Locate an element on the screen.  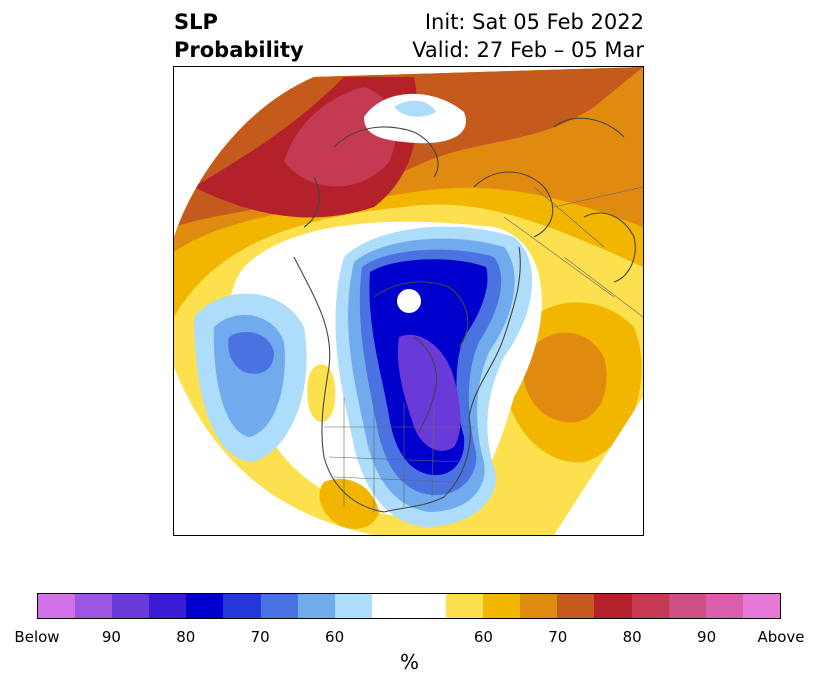
colorbar-tick-label: Above is located at coordinates (781, 637).